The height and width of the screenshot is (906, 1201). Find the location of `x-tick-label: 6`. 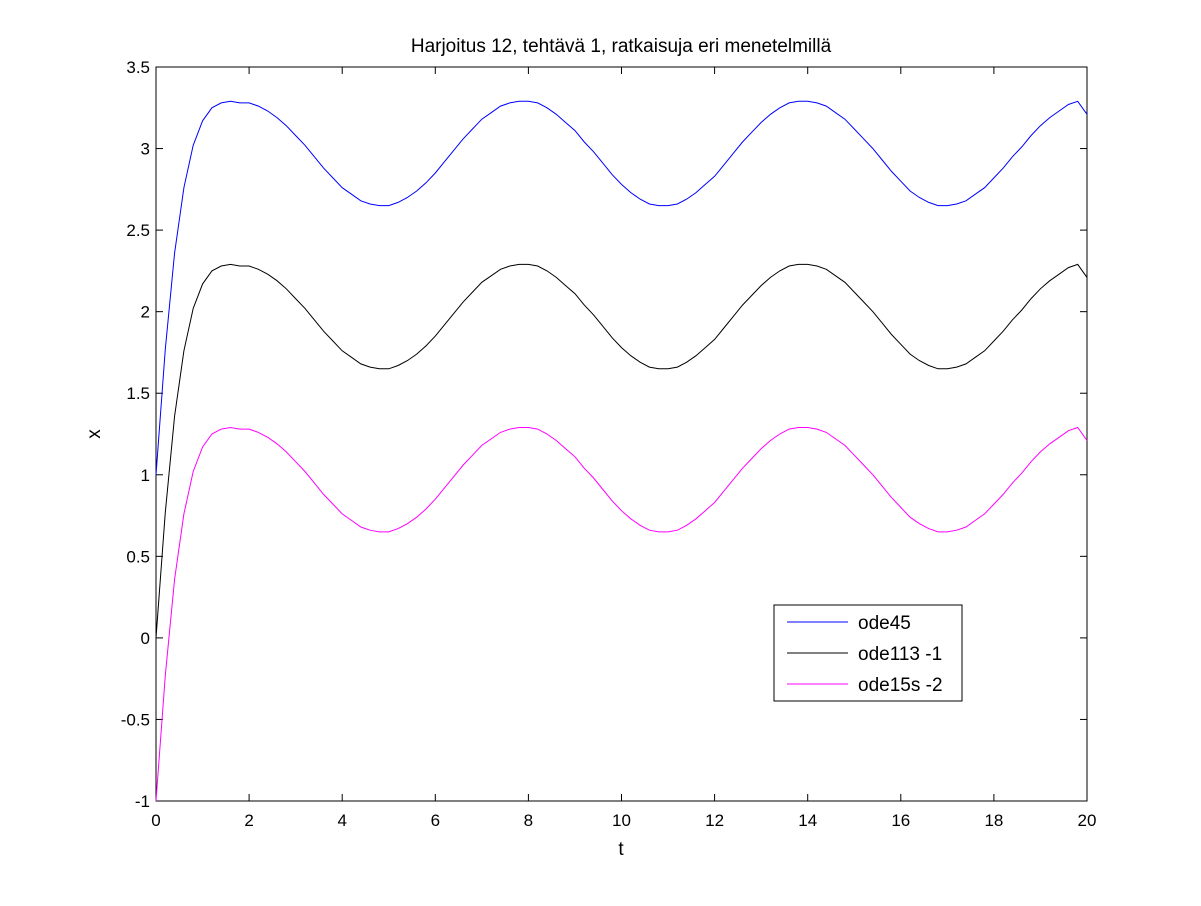

x-tick-label: 6 is located at coordinates (435, 820).